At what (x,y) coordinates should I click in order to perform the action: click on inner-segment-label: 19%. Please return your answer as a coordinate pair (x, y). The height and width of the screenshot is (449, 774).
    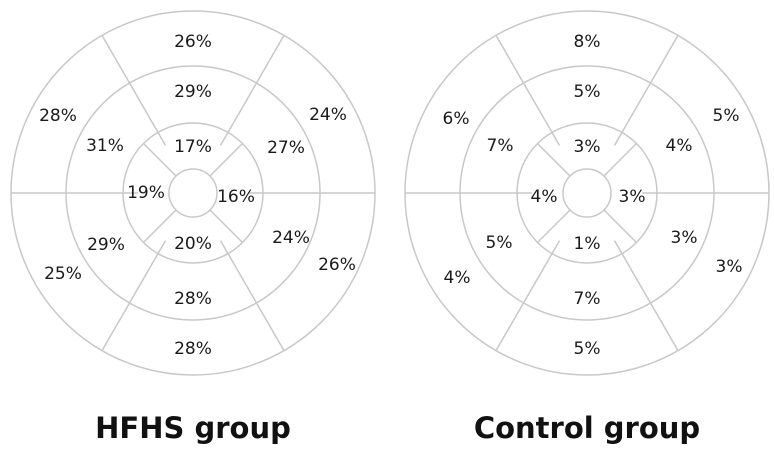
    Looking at the image, I should click on (146, 193).